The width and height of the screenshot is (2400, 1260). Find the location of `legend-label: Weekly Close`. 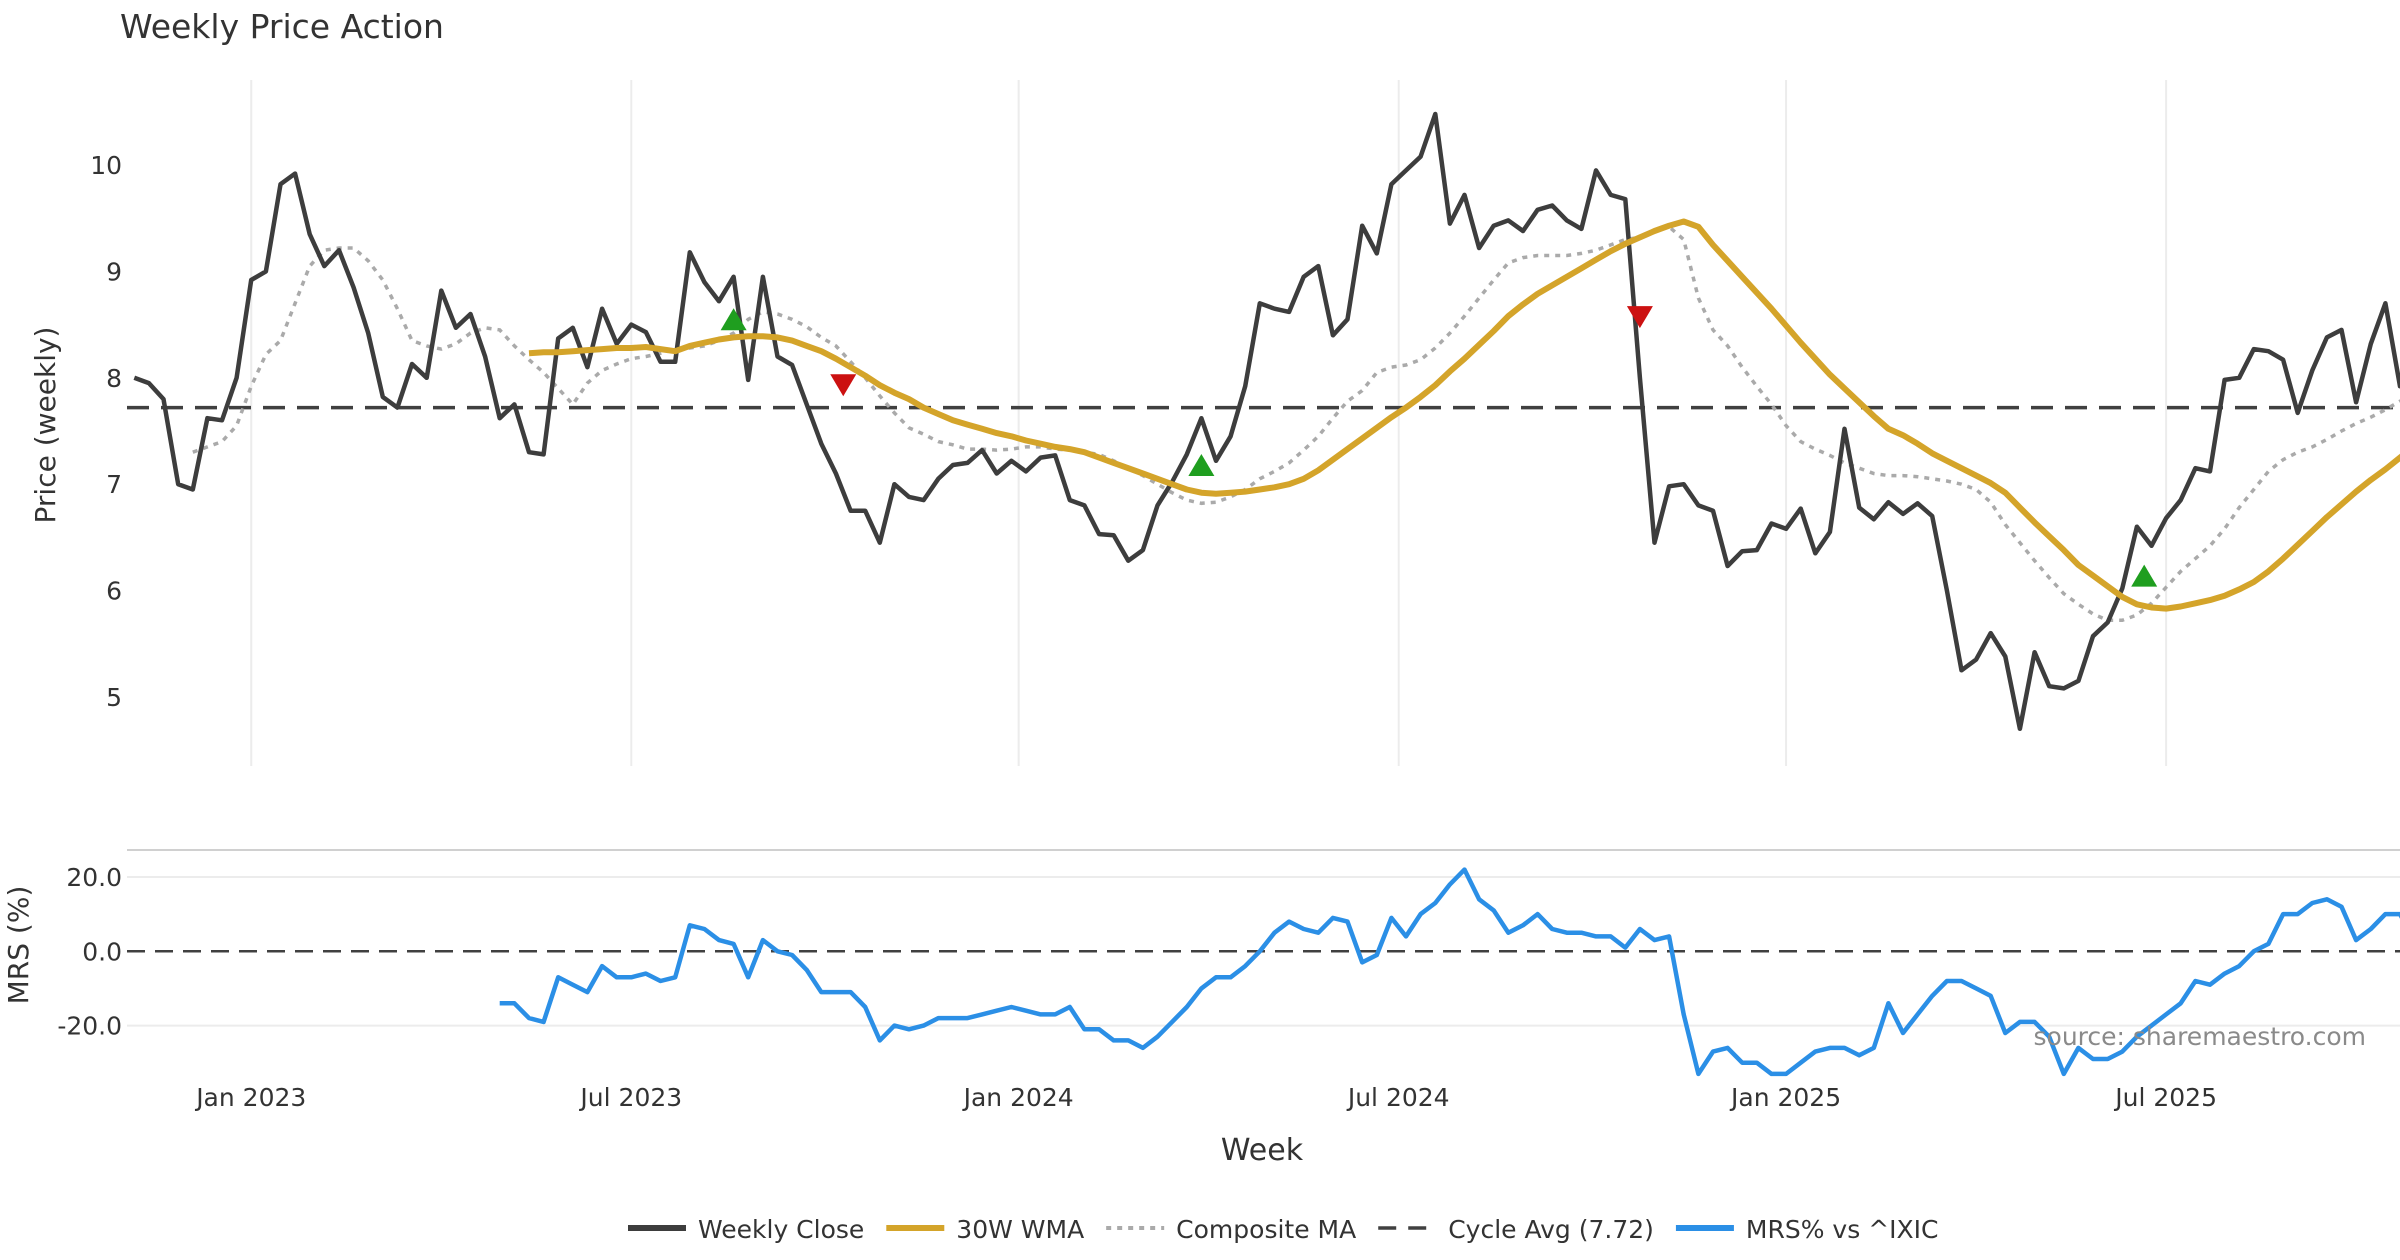

legend-label: Weekly Close is located at coordinates (781, 1229).